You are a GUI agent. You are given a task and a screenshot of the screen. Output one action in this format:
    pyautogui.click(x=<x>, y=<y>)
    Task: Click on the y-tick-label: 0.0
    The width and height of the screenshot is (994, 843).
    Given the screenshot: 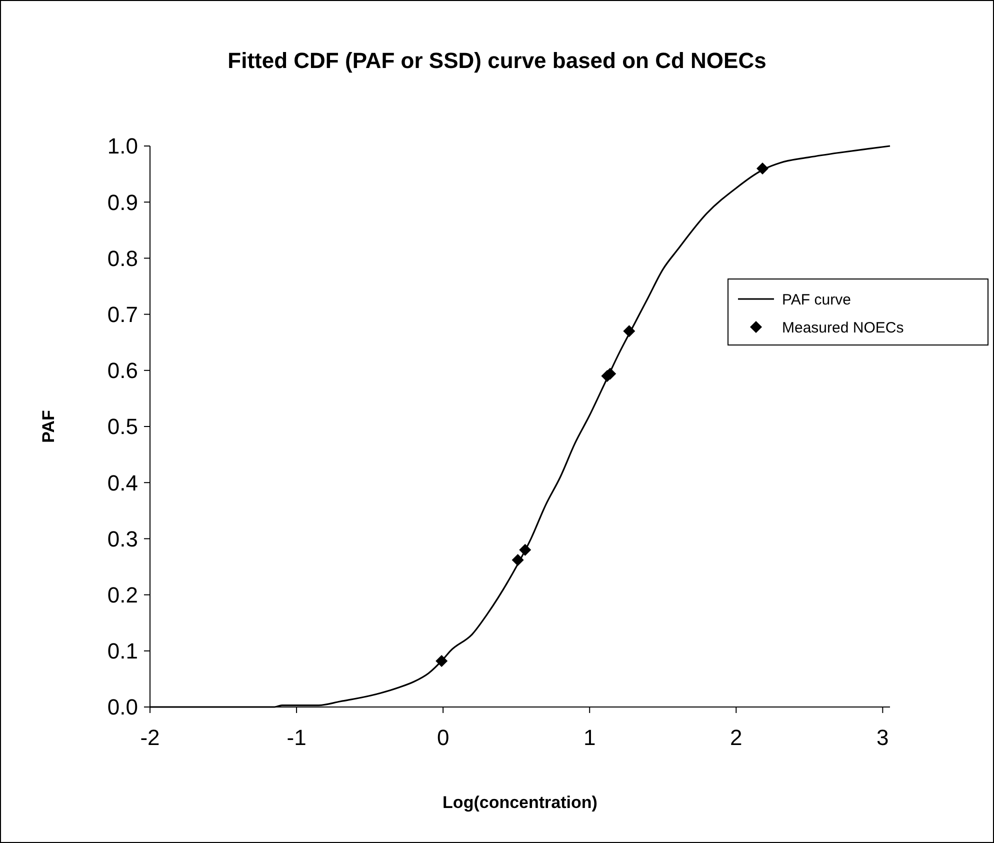 What is the action you would take?
    pyautogui.click(x=122, y=707)
    